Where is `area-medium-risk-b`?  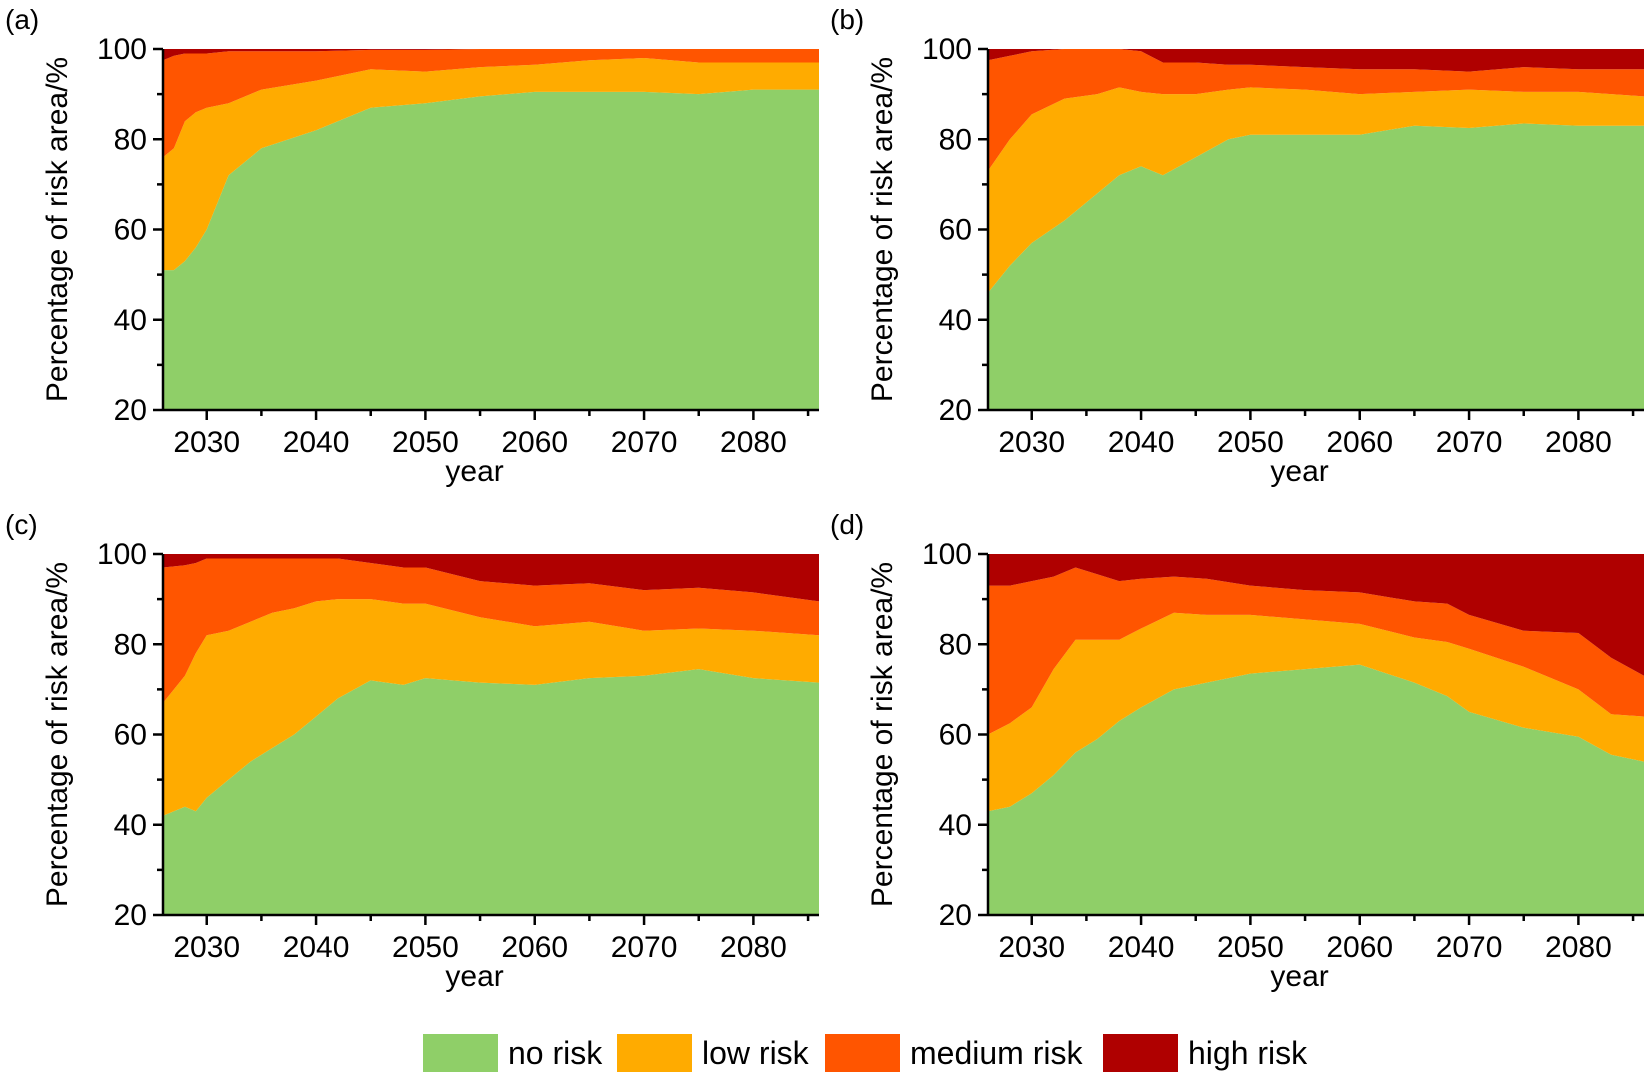 area-medium-risk-b is located at coordinates (1316, 110).